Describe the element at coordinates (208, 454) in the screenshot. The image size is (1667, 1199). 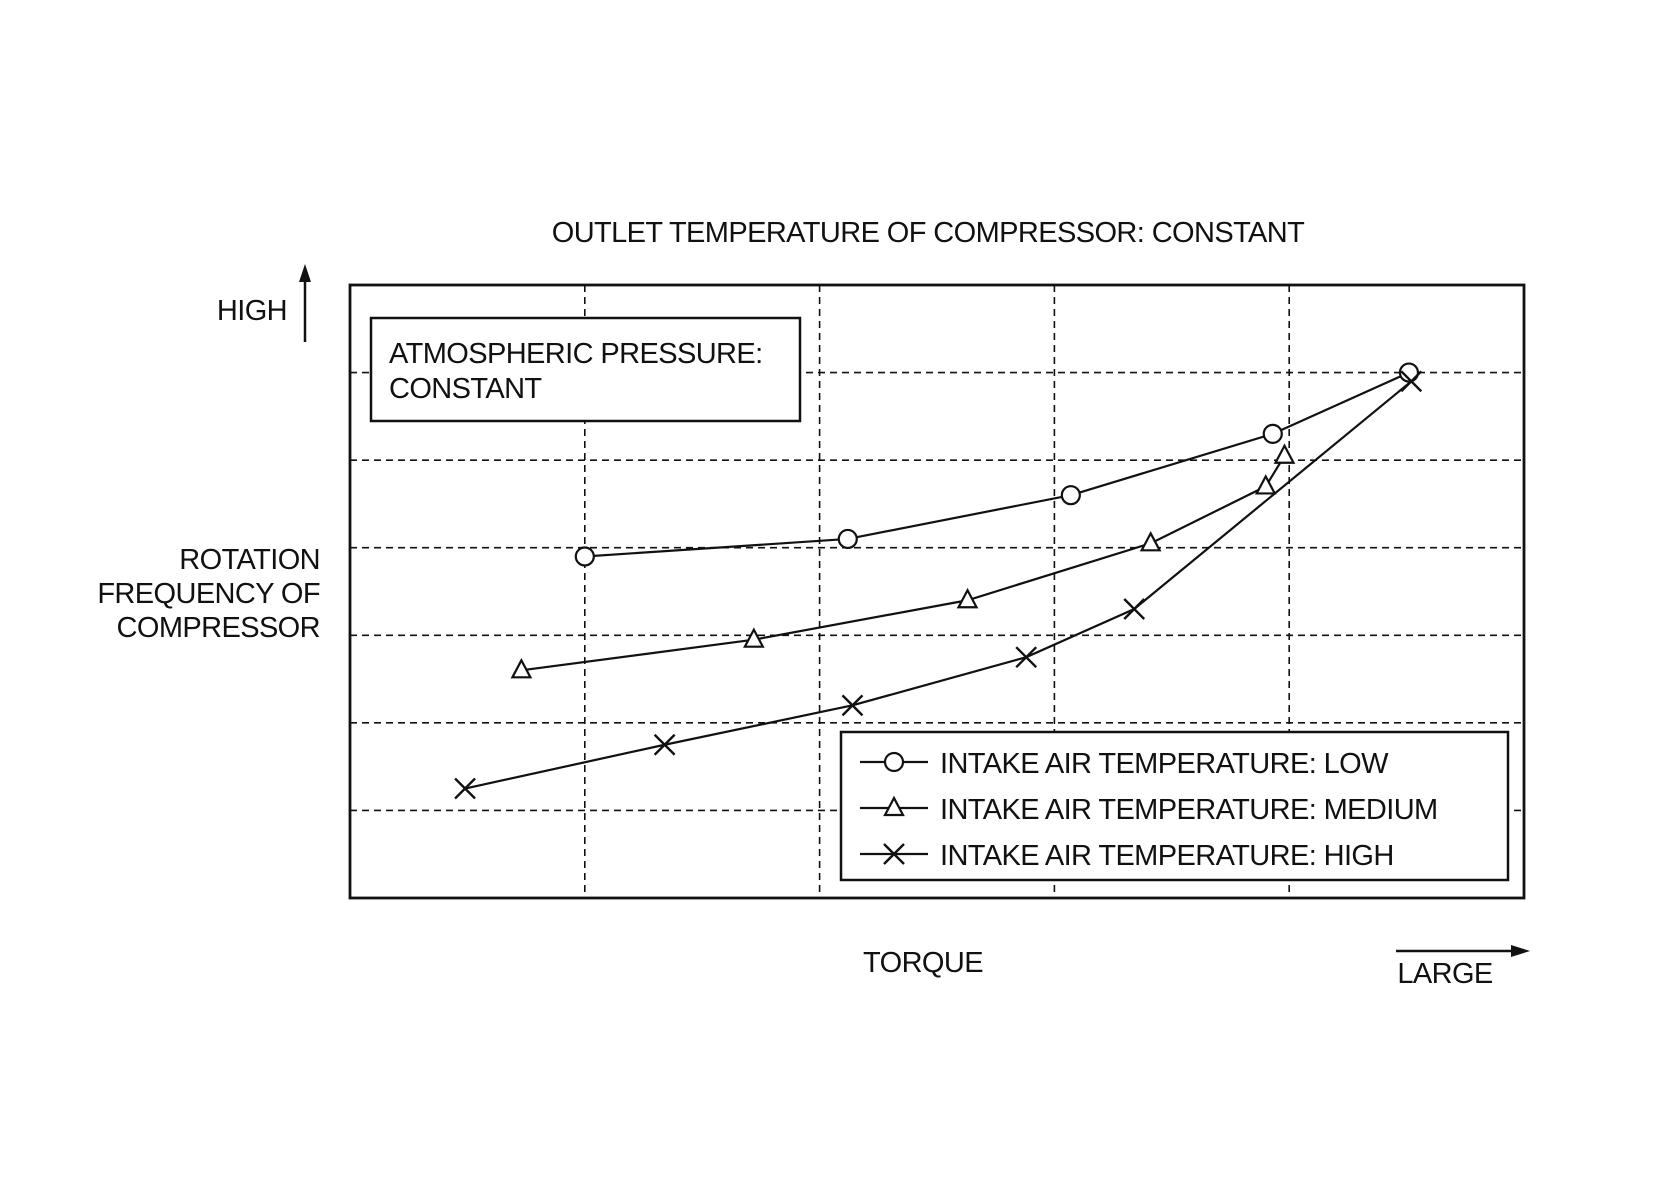
I see `y-axis-labels: HIGH ROTATION FREQUENCY OF COMPRESSOR` at that location.